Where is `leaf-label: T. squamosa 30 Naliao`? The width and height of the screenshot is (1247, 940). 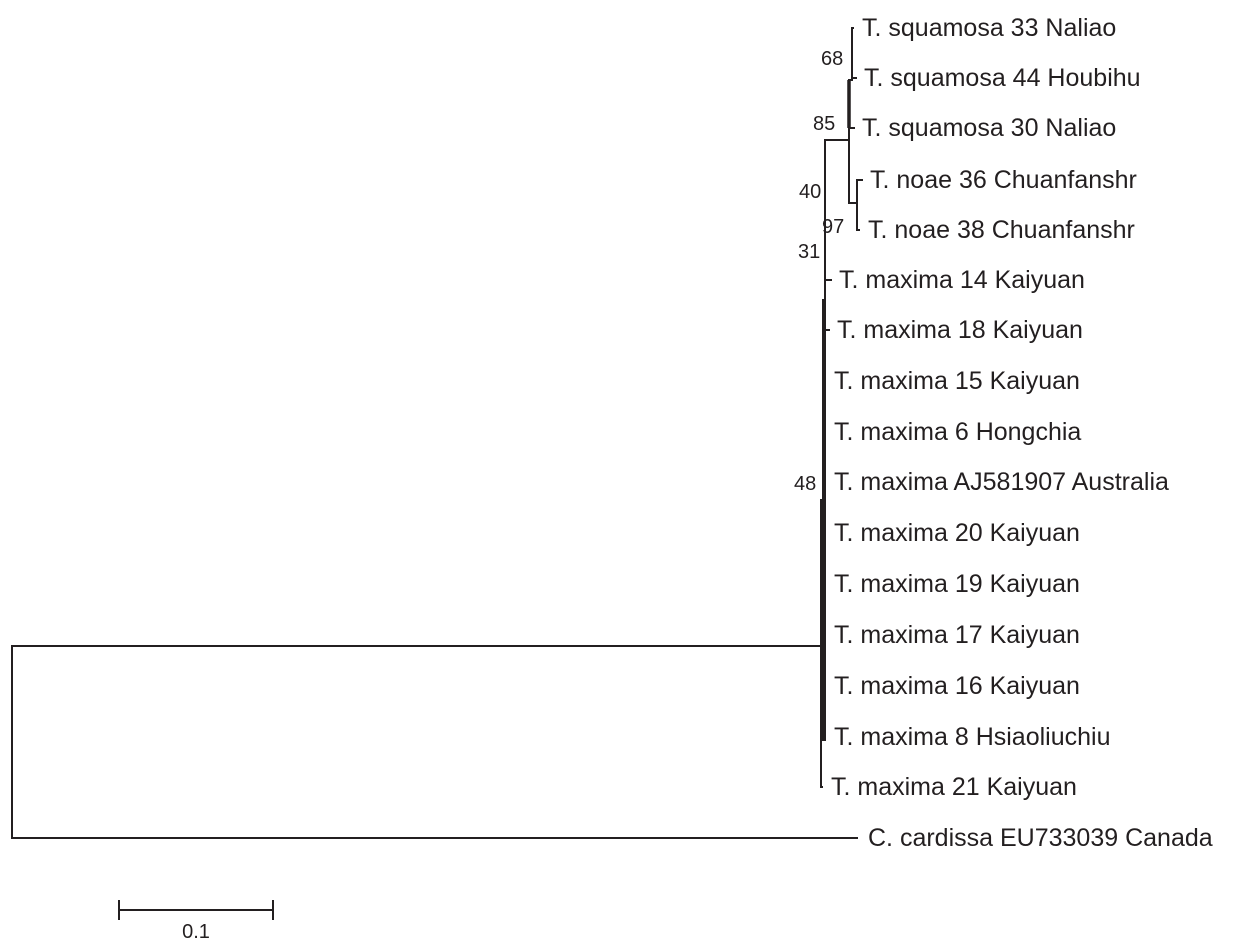
leaf-label: T. squamosa 30 Naliao is located at coordinates (989, 128).